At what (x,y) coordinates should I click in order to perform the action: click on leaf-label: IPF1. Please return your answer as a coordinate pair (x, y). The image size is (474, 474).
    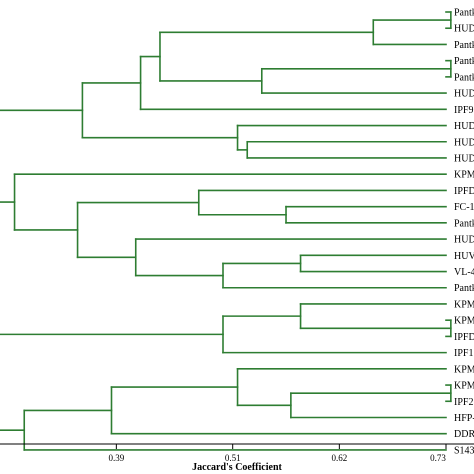
    Looking at the image, I should click on (463, 353).